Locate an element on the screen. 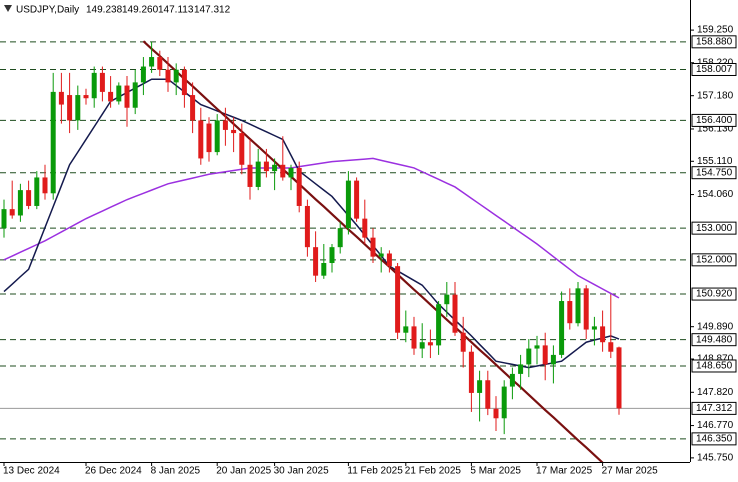 This screenshot has width=738, height=482. x-tick-label: 17 Mar 2025 is located at coordinates (564, 471).